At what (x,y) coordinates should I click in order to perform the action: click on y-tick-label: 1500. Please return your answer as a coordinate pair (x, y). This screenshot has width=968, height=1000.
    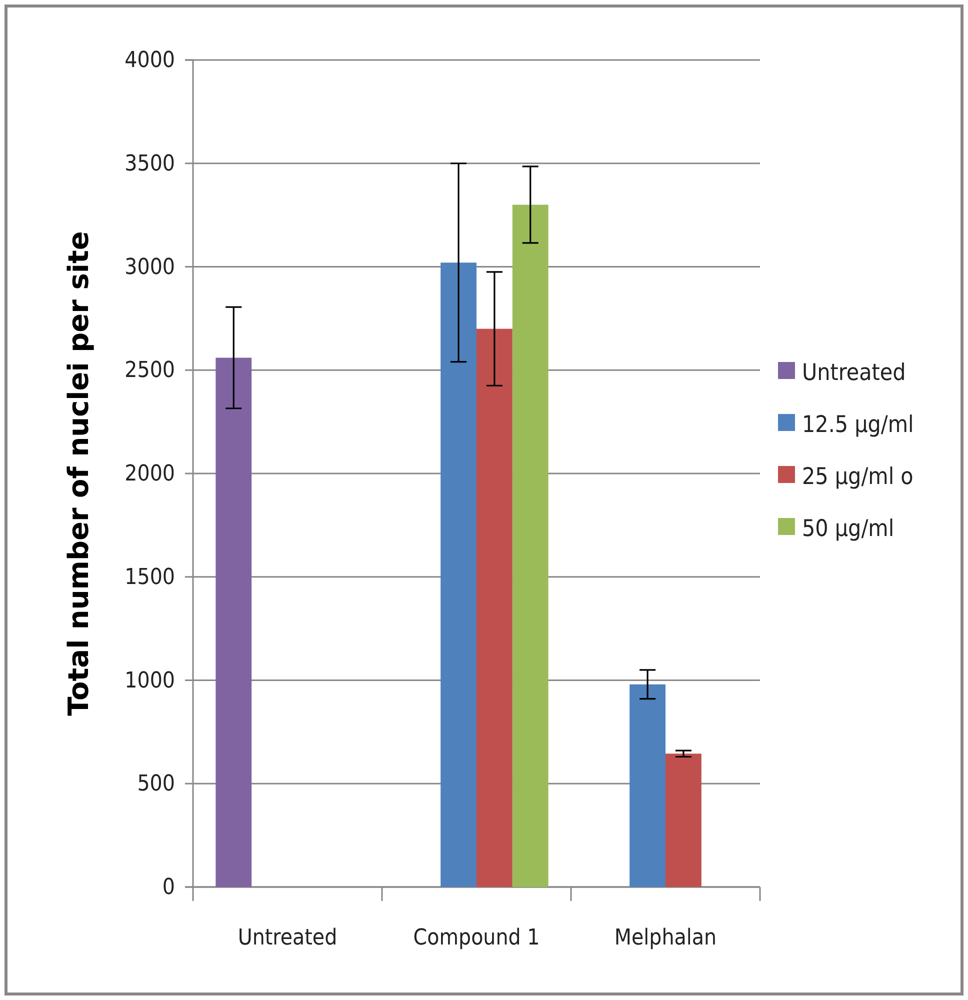
    Looking at the image, I should click on (149, 577).